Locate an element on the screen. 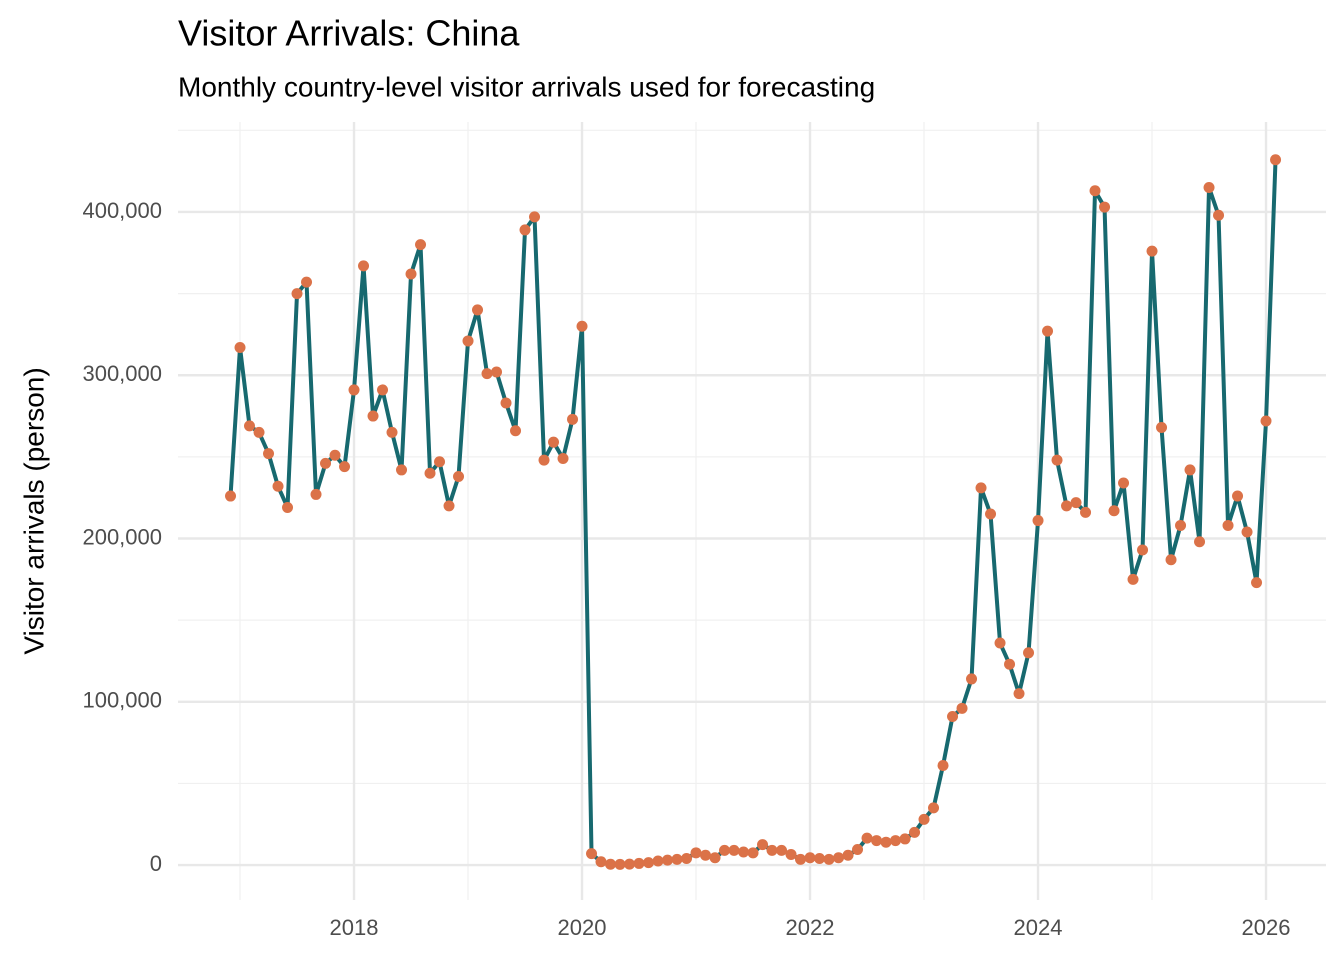 This screenshot has width=1344, height=960. x-tick-label: 2026 is located at coordinates (1266, 927).